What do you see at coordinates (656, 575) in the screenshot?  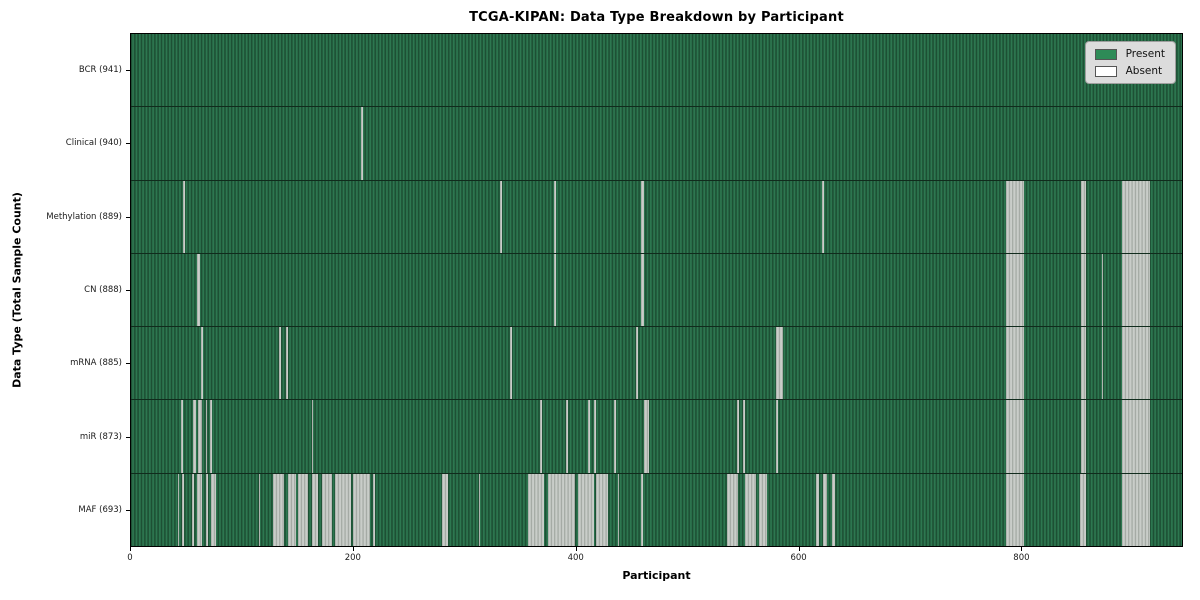 I see `x-axis-label: Participant` at bounding box center [656, 575].